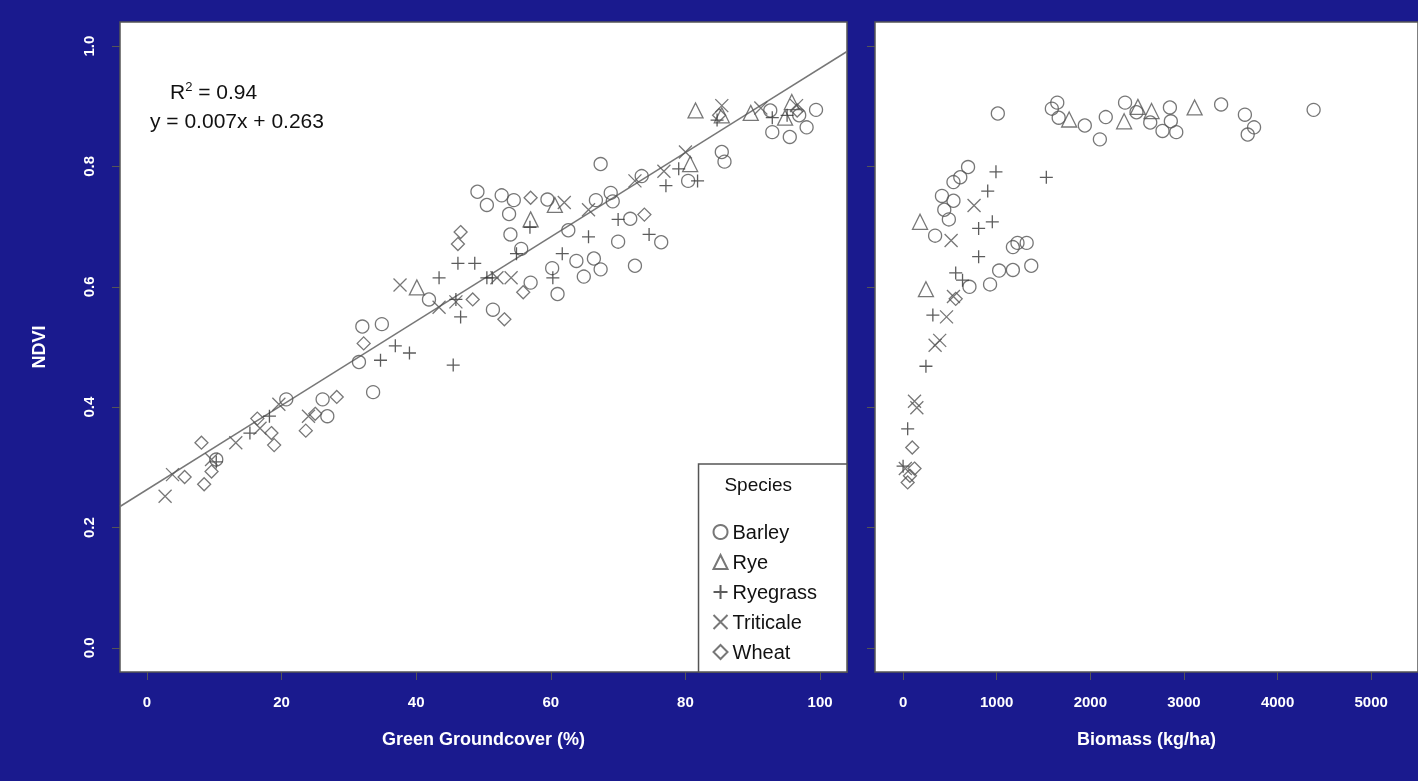  What do you see at coordinates (903, 701) in the screenshot?
I see `x-tick-label: 0` at bounding box center [903, 701].